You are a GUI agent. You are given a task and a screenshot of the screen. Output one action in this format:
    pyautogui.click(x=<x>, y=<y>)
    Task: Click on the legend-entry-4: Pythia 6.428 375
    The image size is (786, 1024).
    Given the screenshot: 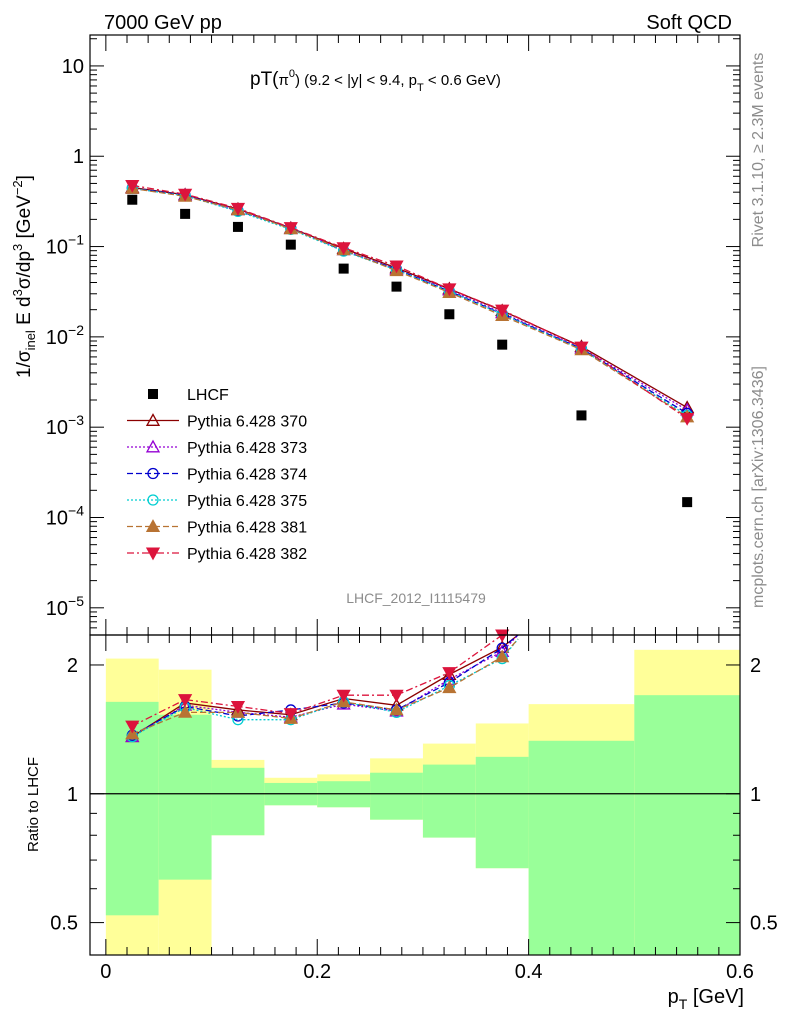 What is the action you would take?
    pyautogui.click(x=217, y=501)
    